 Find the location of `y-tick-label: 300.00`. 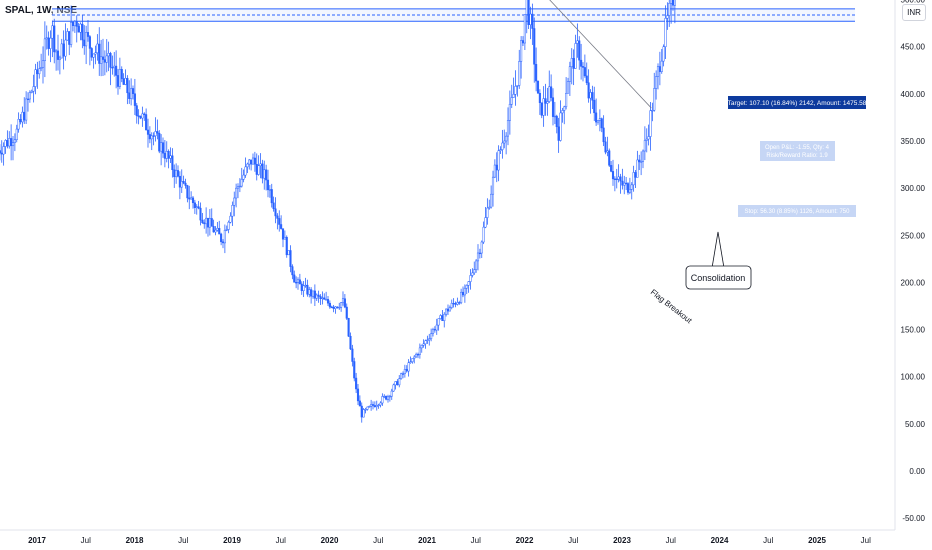

y-tick-label: 300.00 is located at coordinates (913, 188).